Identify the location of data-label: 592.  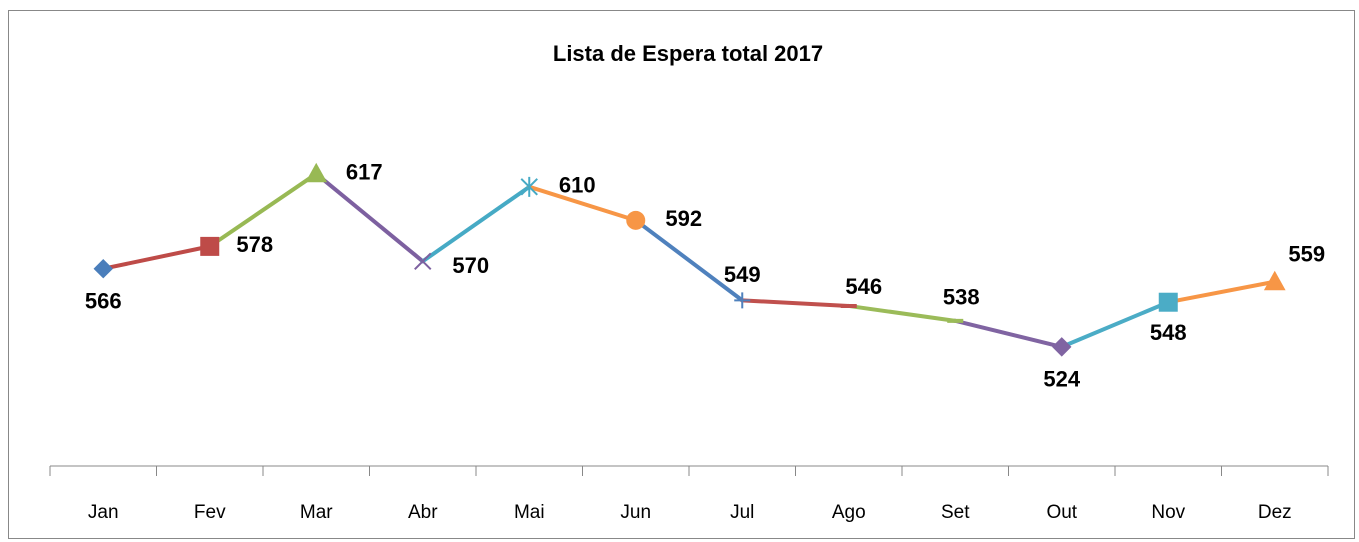
(683, 218).